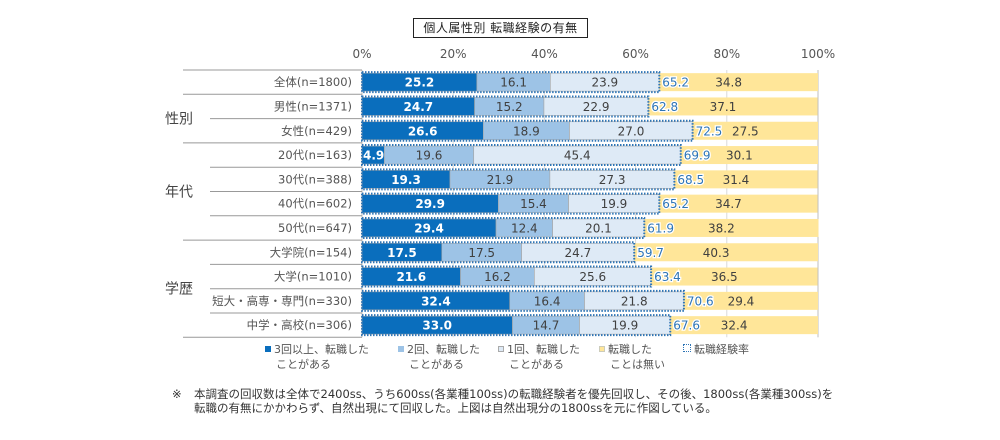  I want to click on category-label: 大学(n=1010), so click(313, 277).